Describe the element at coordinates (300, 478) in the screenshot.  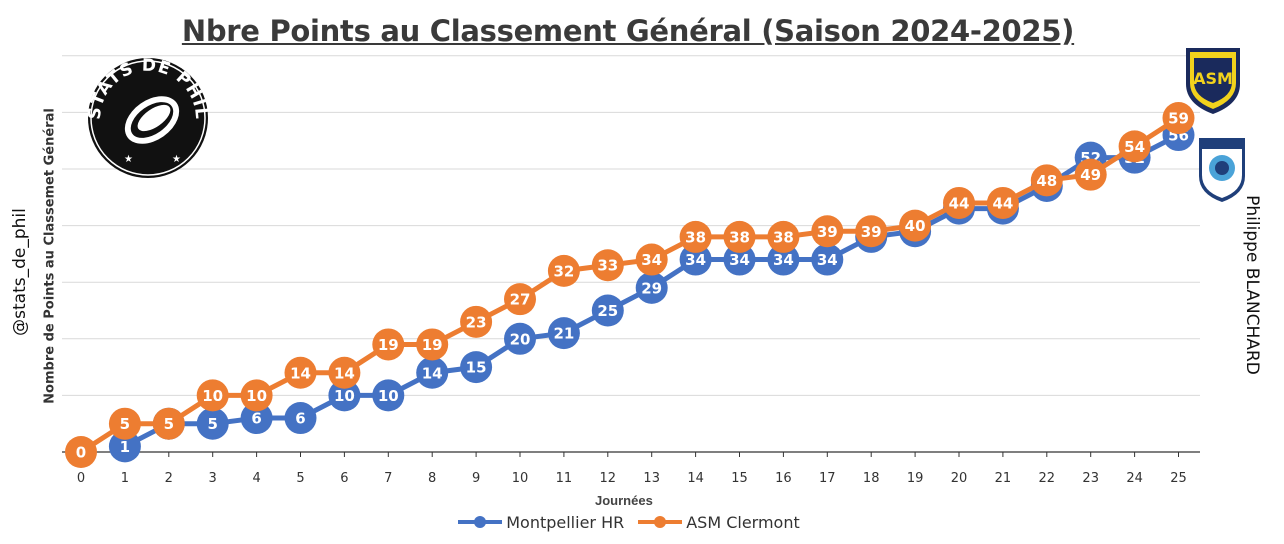
I see `x-tick-label: 5` at that location.